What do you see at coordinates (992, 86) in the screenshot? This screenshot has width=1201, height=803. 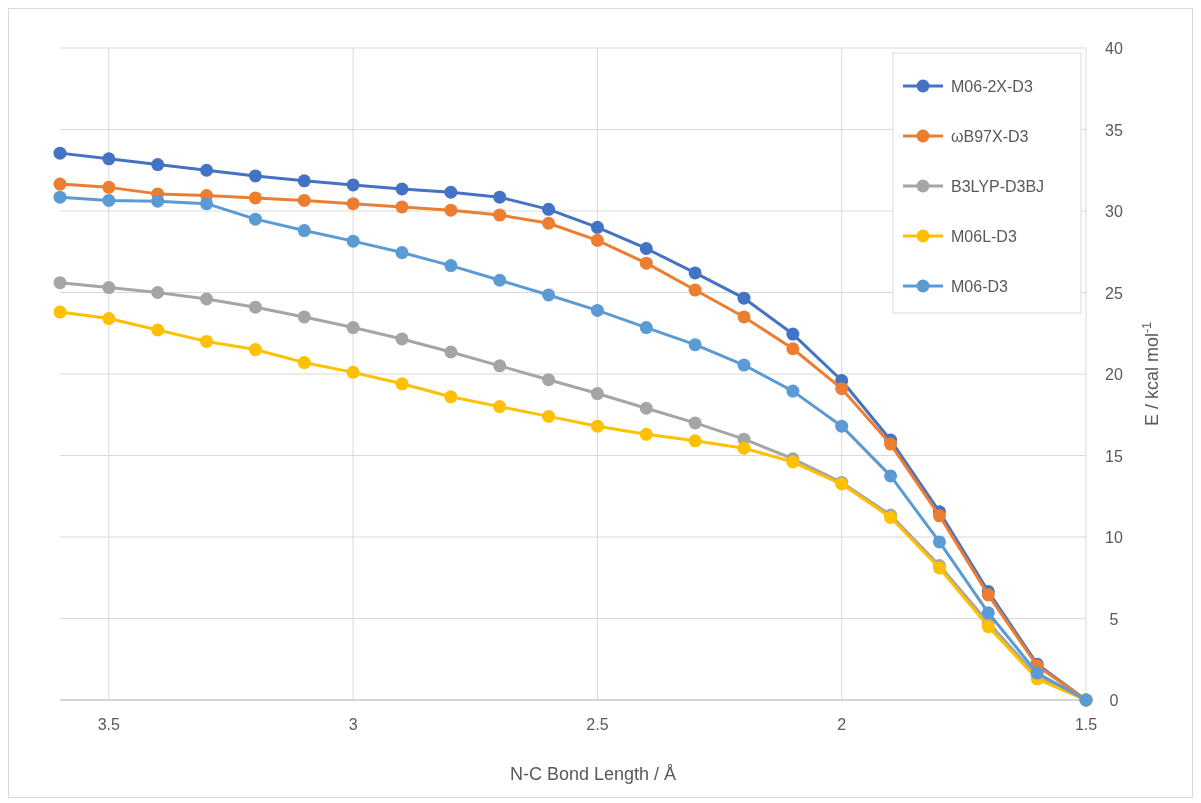 I see `legend-label: M06-2X-D3` at bounding box center [992, 86].